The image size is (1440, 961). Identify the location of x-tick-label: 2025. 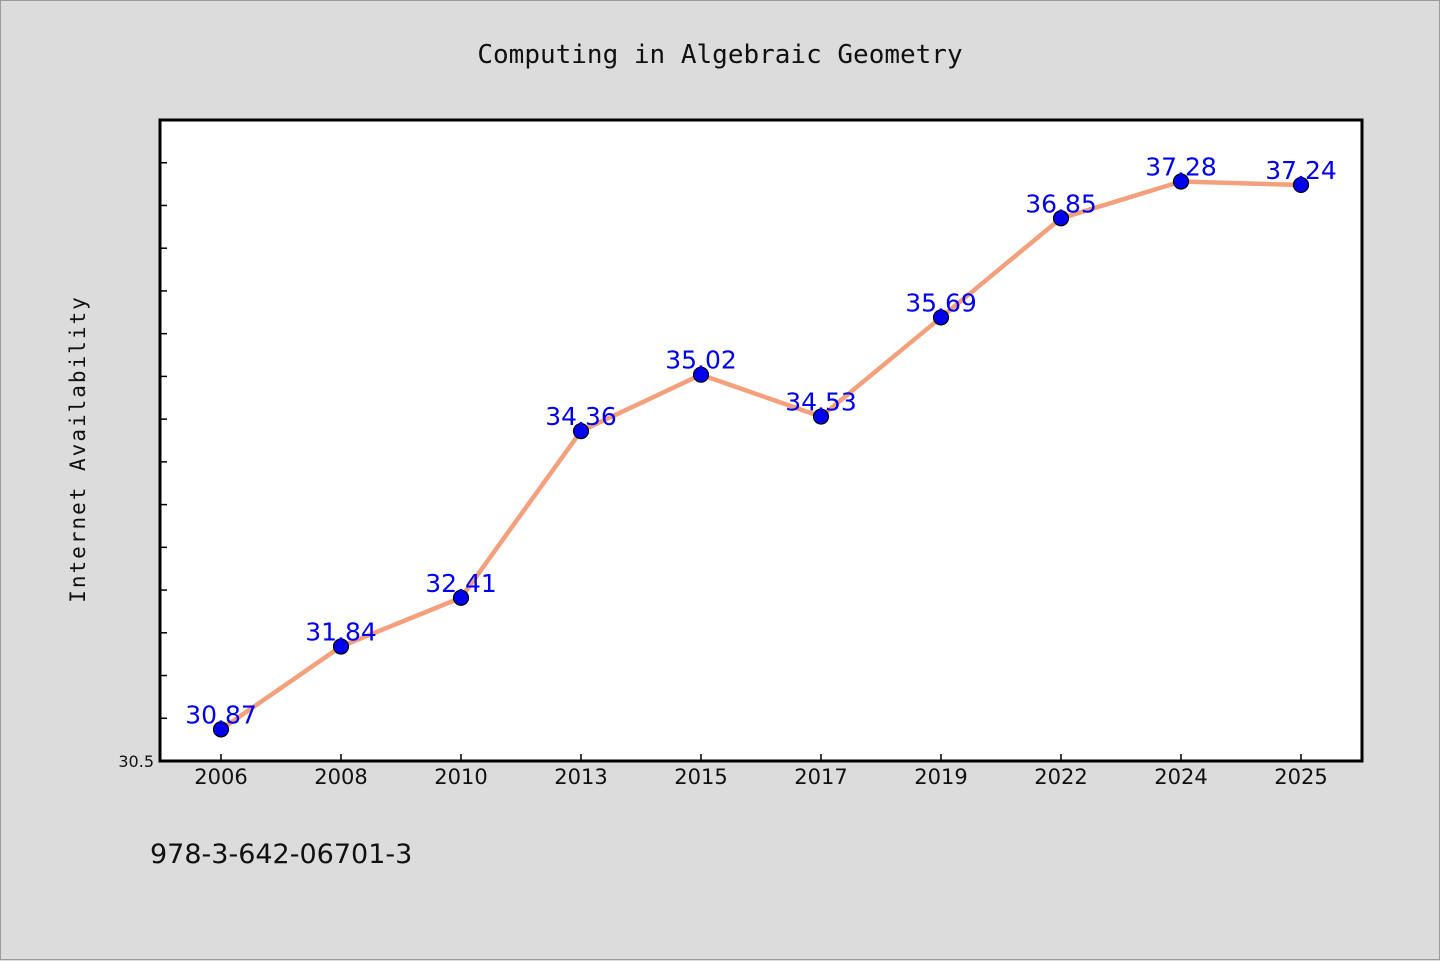
(1300, 777).